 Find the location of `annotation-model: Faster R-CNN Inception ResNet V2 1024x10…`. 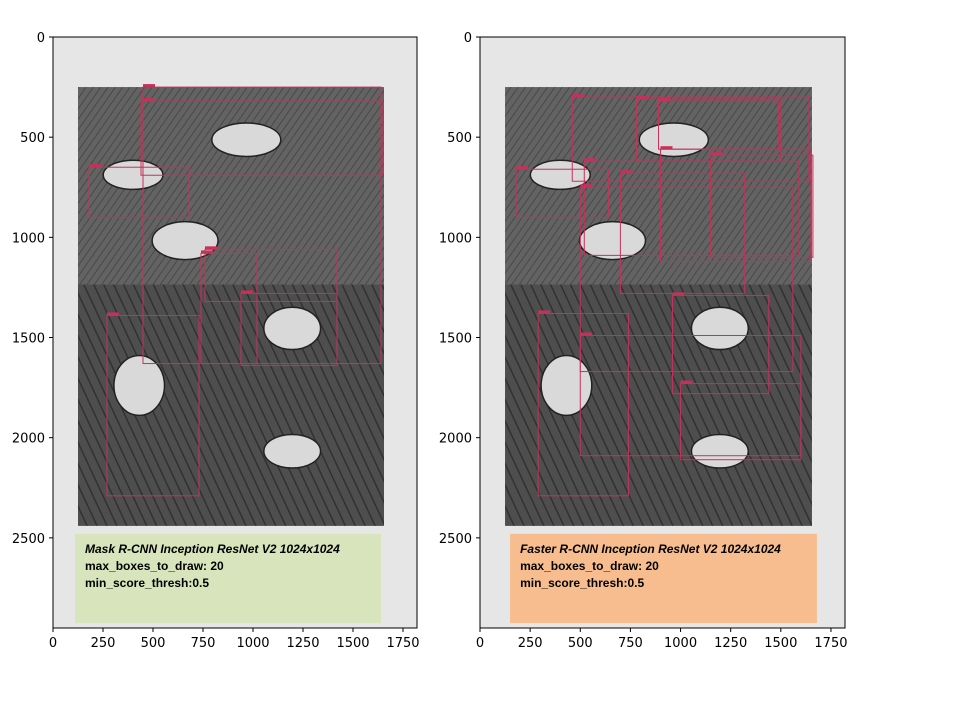

annotation-model: Faster R-CNN Inception ResNet V2 1024x10… is located at coordinates (650, 549).